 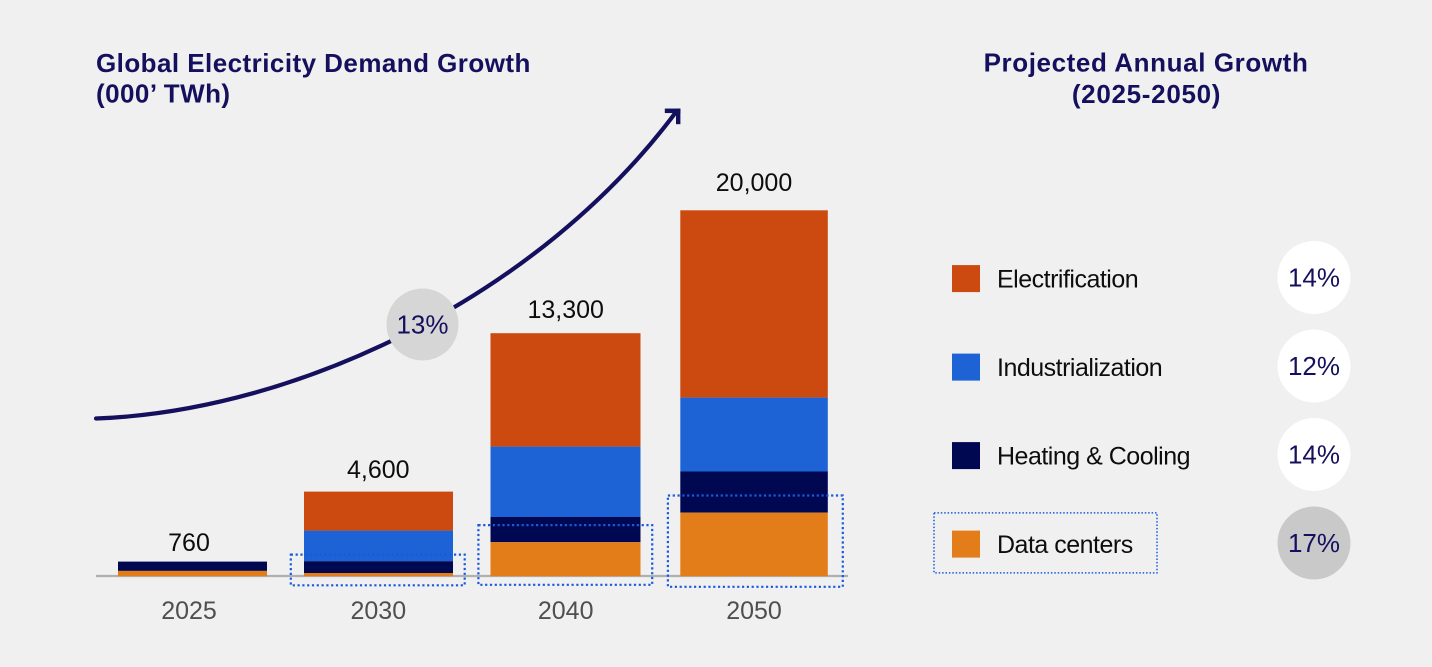 I want to click on svg-text: 4,600, so click(x=378, y=470).